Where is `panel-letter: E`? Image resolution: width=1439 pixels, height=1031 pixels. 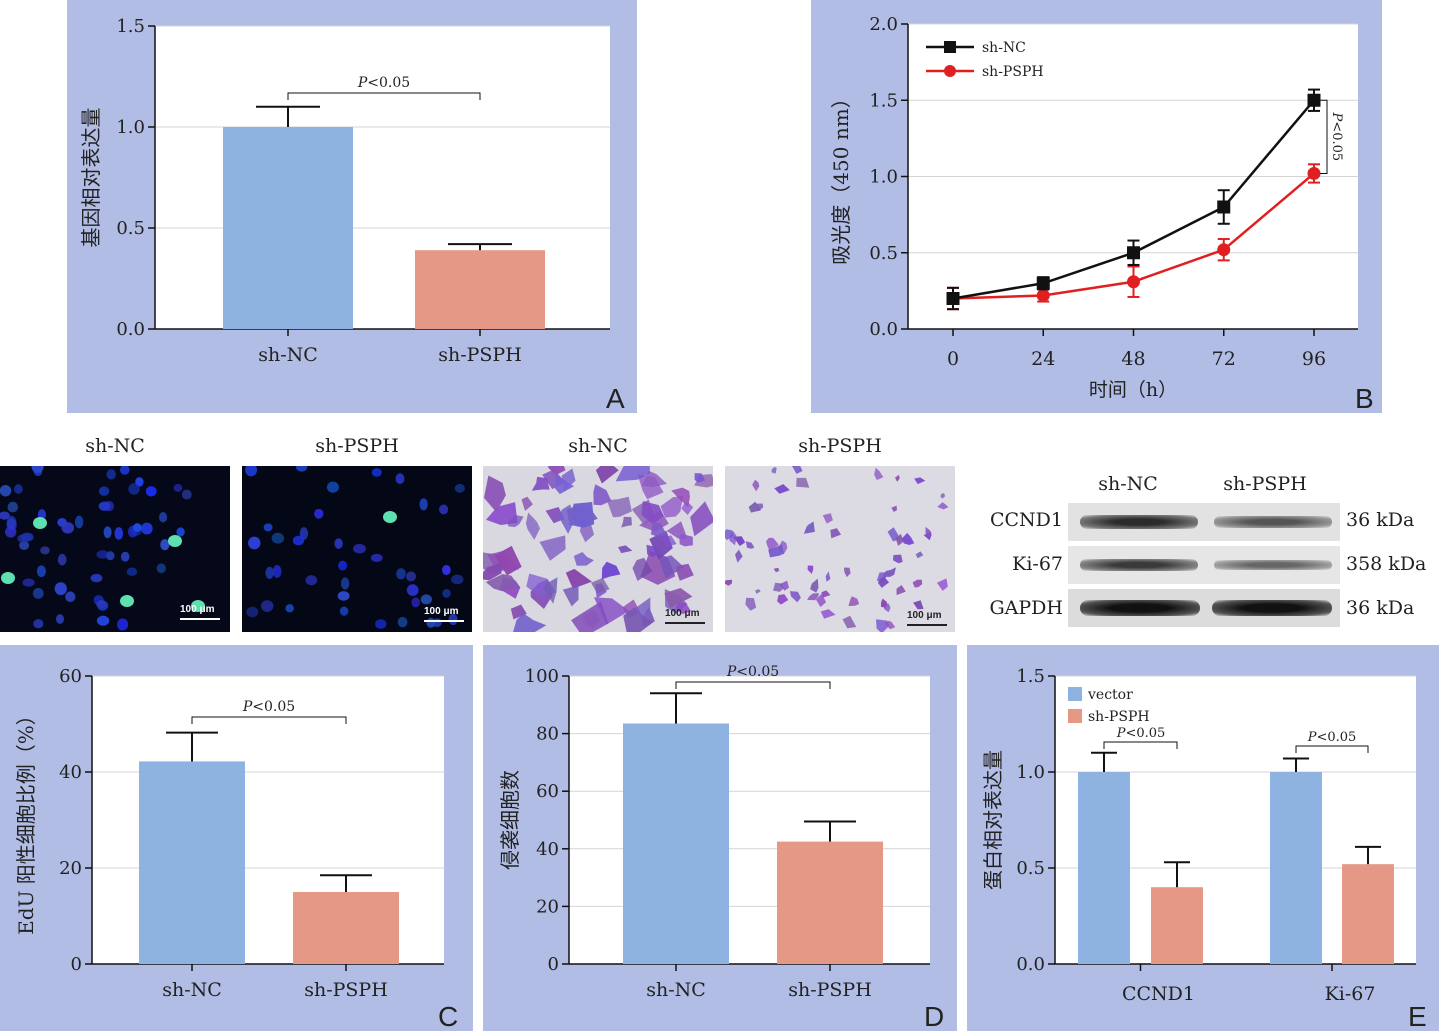
panel-letter: E is located at coordinates (1417, 1016).